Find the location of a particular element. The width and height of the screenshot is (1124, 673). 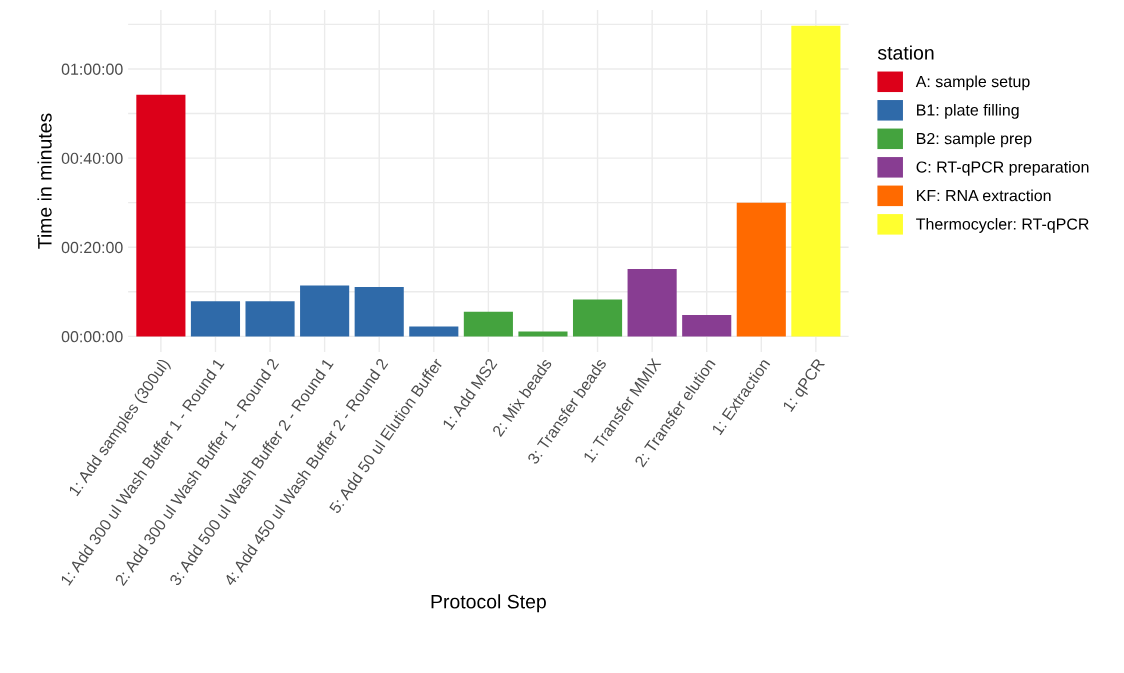

legend-label: C: RT-qPCR preparation is located at coordinates (1002, 168).